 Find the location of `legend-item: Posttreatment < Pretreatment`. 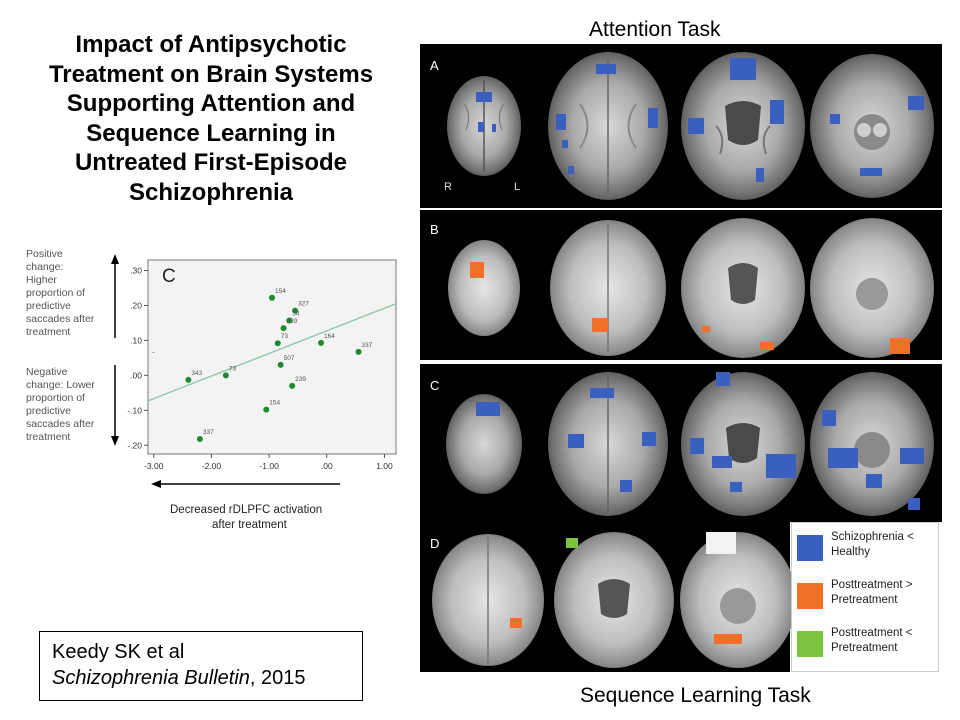

legend-item: Posttreatment < Pretreatment is located at coordinates (866, 645).